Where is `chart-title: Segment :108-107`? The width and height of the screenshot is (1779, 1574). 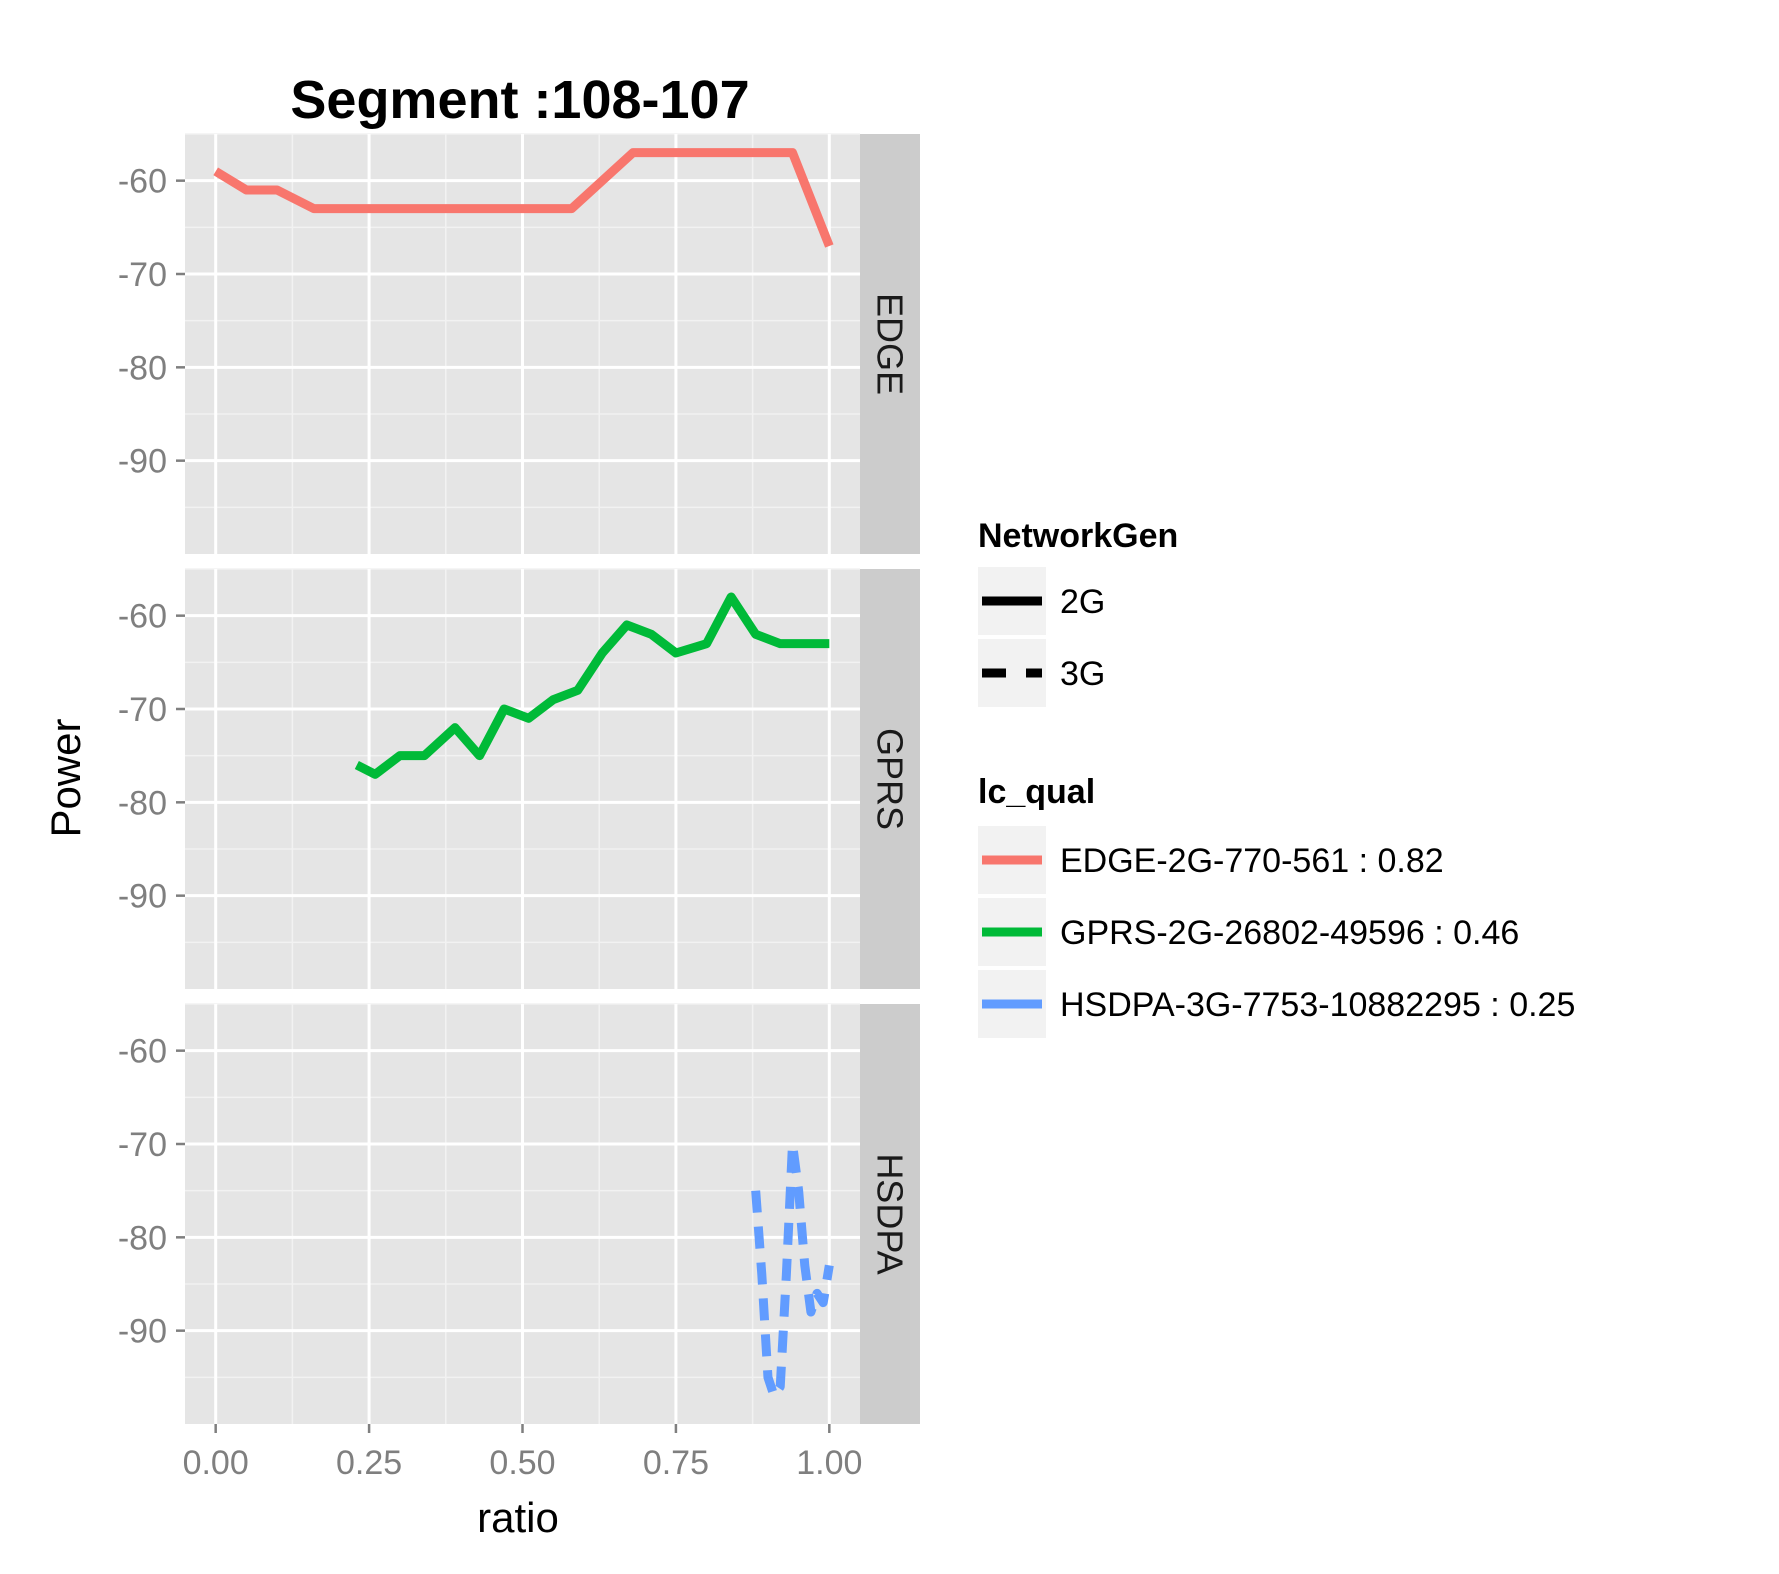 chart-title: Segment :108-107 is located at coordinates (519, 100).